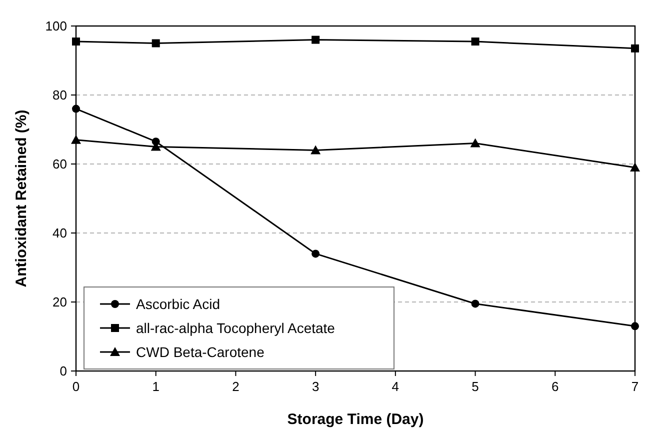 This screenshot has height=430, width=655. Describe the element at coordinates (178, 304) in the screenshot. I see `legend-label: Ascorbic Acid` at that location.